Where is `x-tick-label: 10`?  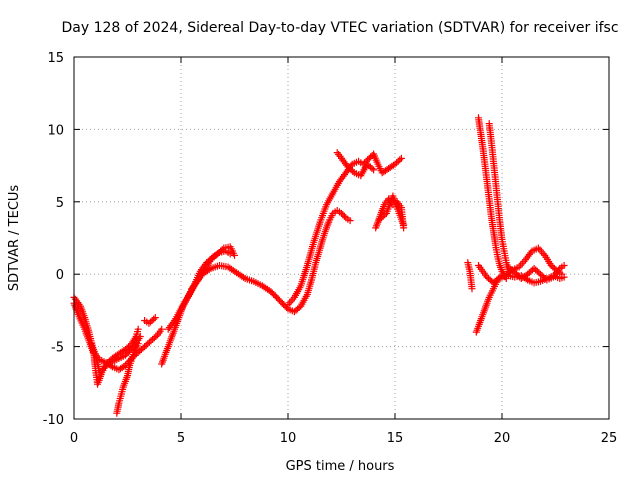
x-tick-label: 10 is located at coordinates (288, 438).